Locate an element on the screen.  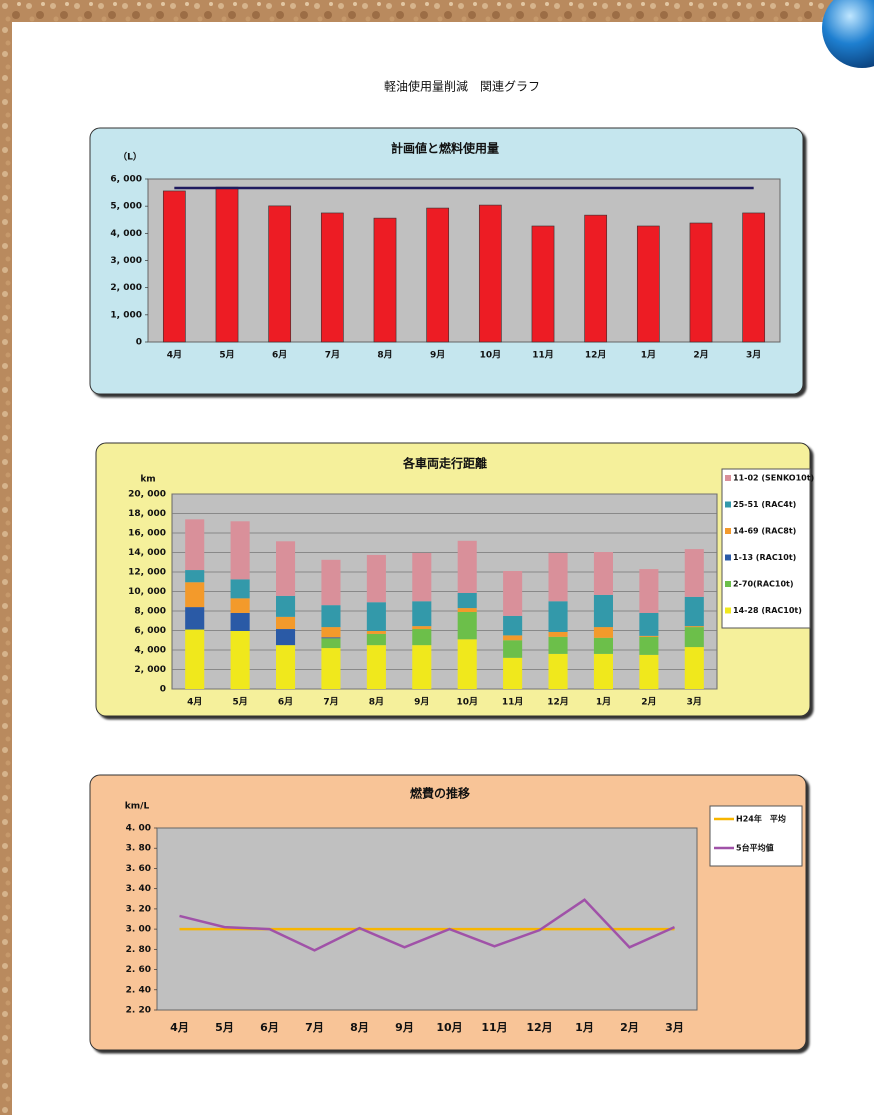
x-tick-label: 12月 is located at coordinates (539, 1027).